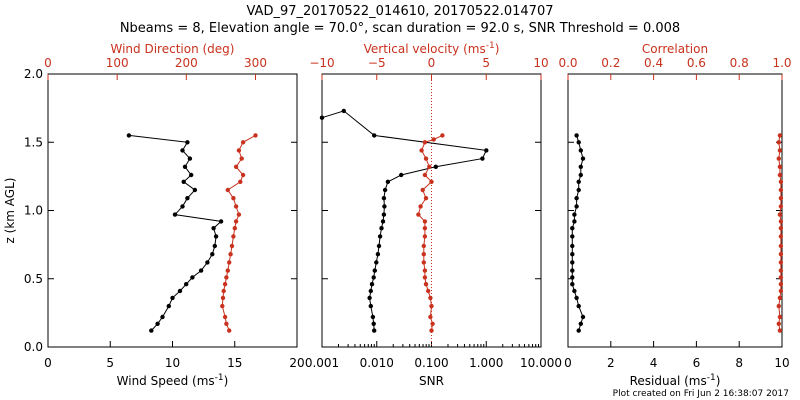 The height and width of the screenshot is (400, 800). Describe the element at coordinates (33, 142) in the screenshot. I see `y-tick-label: 1.5` at that location.